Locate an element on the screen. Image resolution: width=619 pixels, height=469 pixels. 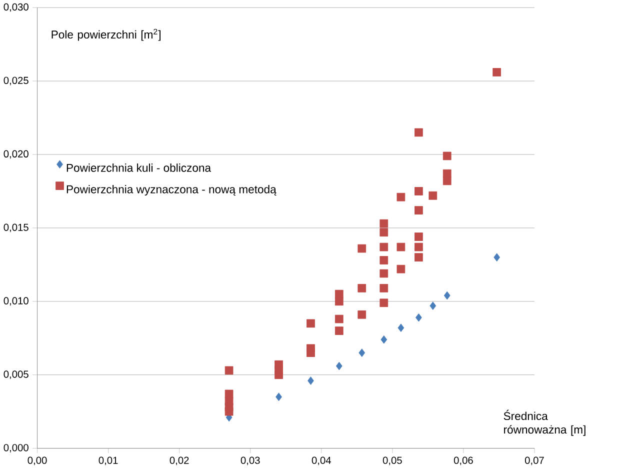
y-tick-label: 0,005 is located at coordinates (16, 375).